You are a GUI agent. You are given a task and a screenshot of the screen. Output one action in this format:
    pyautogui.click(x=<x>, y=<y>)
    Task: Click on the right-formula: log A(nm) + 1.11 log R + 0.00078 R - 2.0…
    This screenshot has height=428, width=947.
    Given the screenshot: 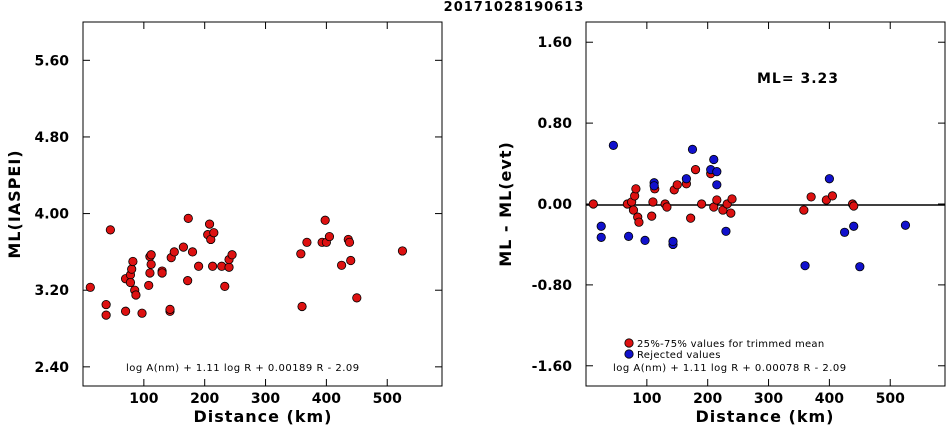 What is the action you would take?
    pyautogui.click(x=730, y=368)
    